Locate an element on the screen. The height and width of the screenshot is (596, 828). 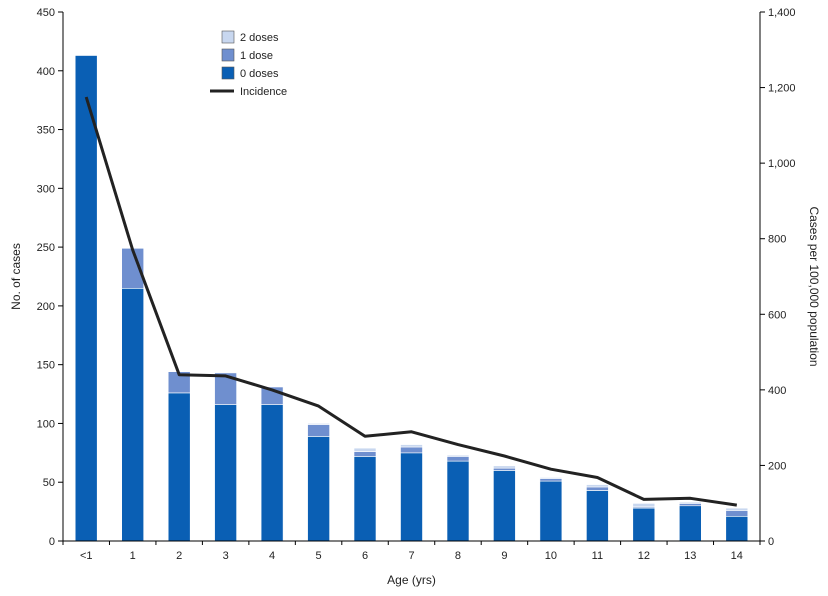
x-tick-label: 3 is located at coordinates (226, 556).